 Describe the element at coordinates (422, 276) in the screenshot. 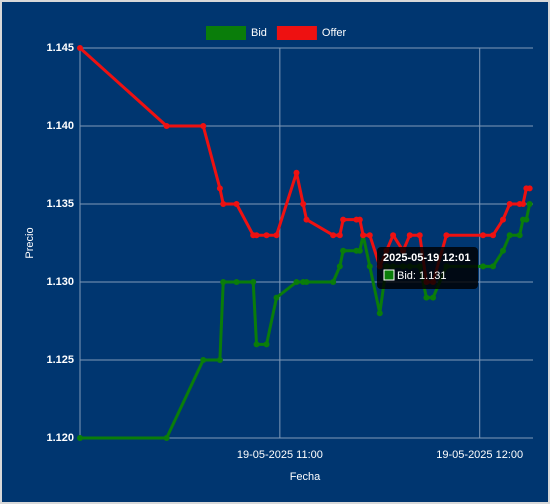

I see `tooltip-label: Bid: 1.131` at that location.